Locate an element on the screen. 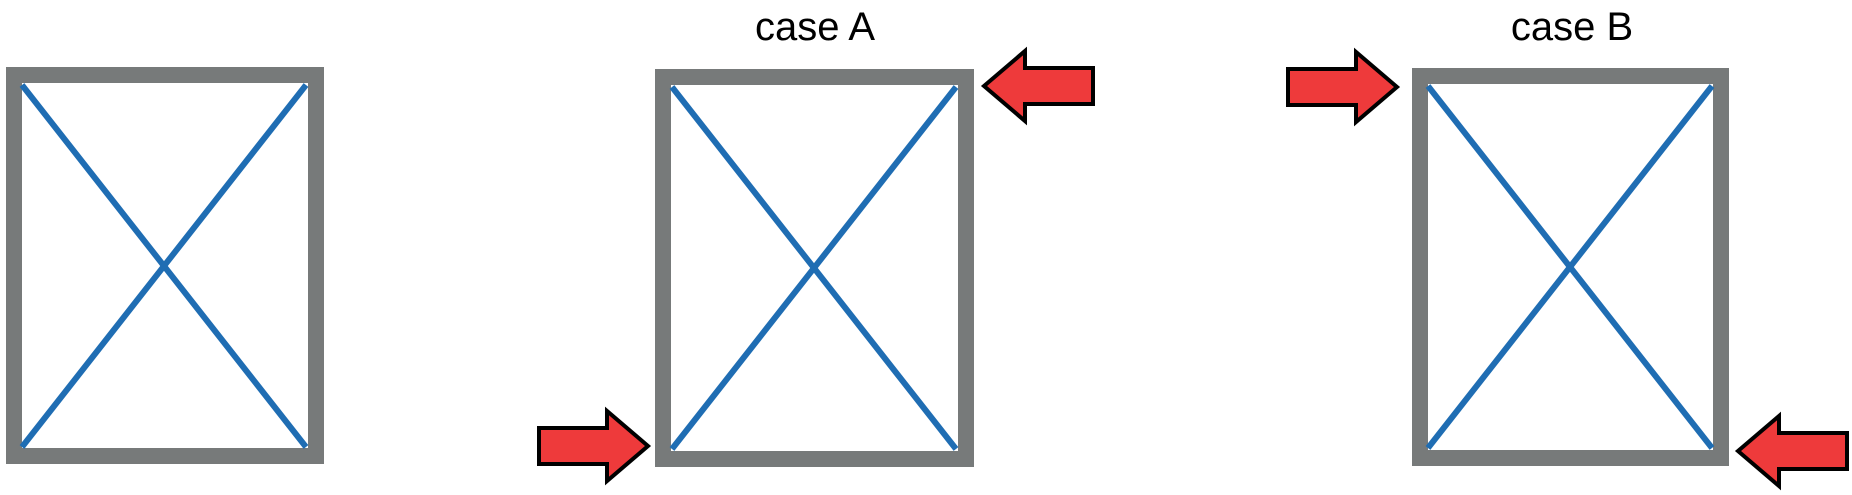 The height and width of the screenshot is (495, 1852). case-a-label: case A is located at coordinates (815, 27).